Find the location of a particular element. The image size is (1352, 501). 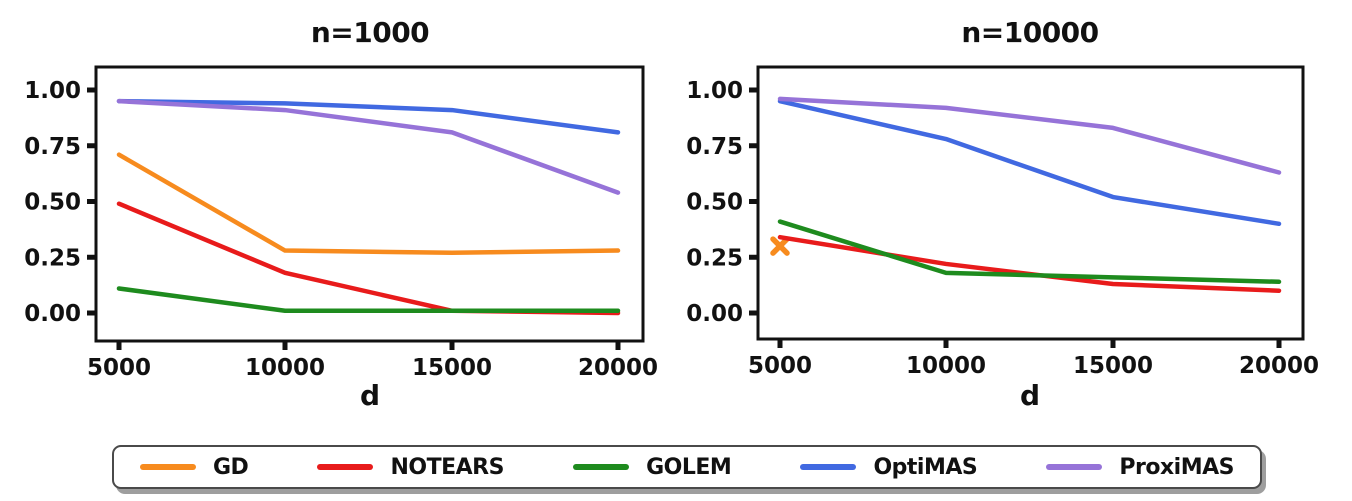

proximas-line-swatch is located at coordinates (1074, 467).